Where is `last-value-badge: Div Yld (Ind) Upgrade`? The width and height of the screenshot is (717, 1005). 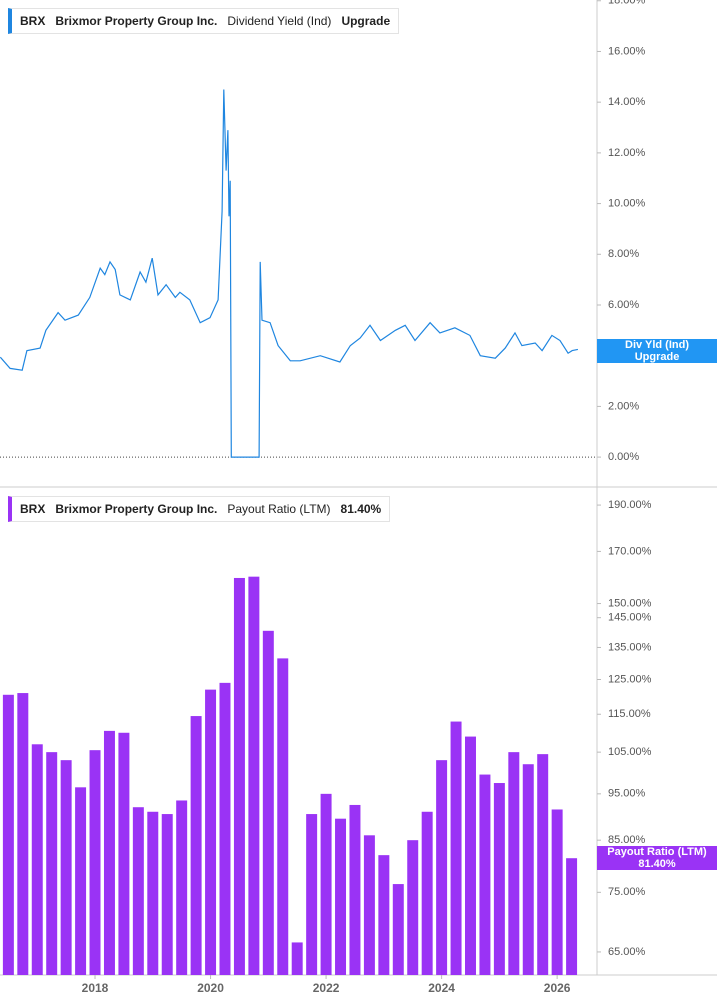
last-value-badge: Div Yld (Ind) Upgrade is located at coordinates (657, 351).